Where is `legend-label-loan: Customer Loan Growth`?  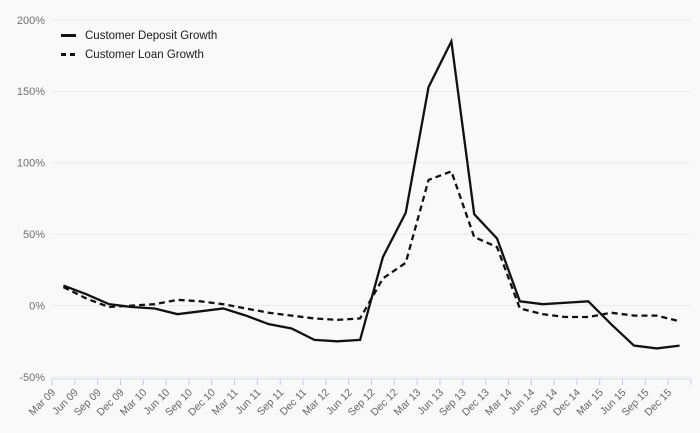
legend-label-loan: Customer Loan Growth is located at coordinates (144, 54).